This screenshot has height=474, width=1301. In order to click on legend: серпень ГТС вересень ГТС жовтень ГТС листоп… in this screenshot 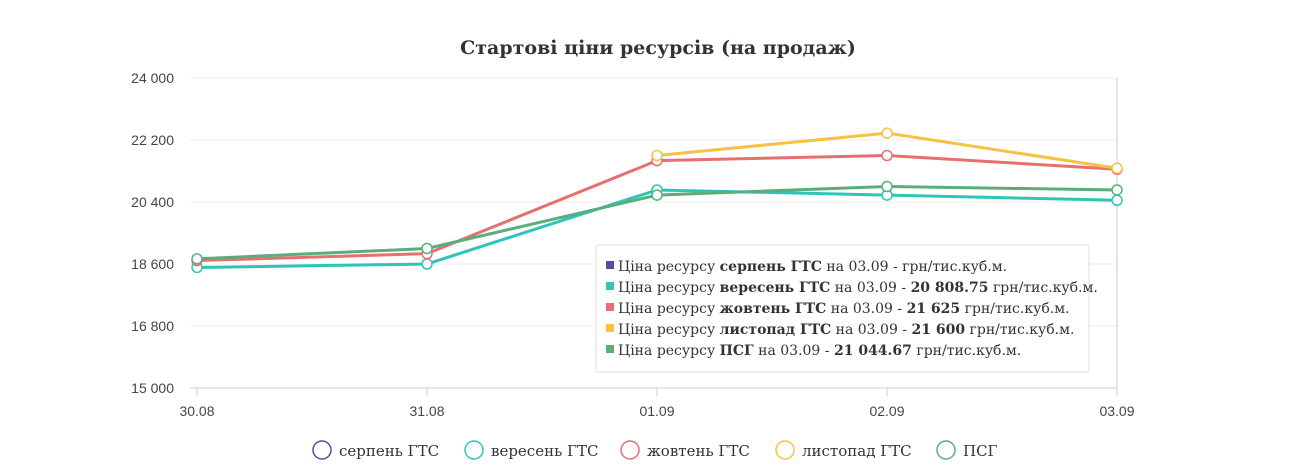, I will do `click(655, 450)`.